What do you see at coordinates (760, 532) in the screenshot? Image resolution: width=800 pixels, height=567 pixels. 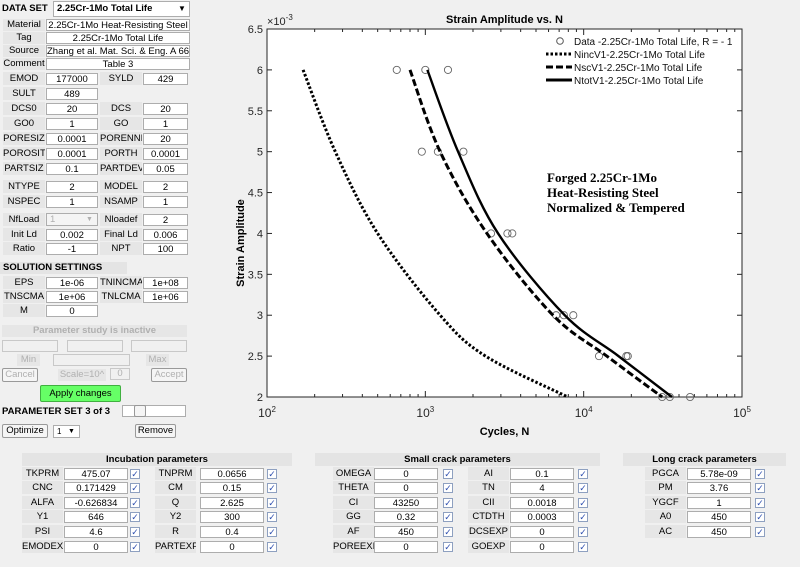 I see `param-checkbox-ac: ✓` at bounding box center [760, 532].